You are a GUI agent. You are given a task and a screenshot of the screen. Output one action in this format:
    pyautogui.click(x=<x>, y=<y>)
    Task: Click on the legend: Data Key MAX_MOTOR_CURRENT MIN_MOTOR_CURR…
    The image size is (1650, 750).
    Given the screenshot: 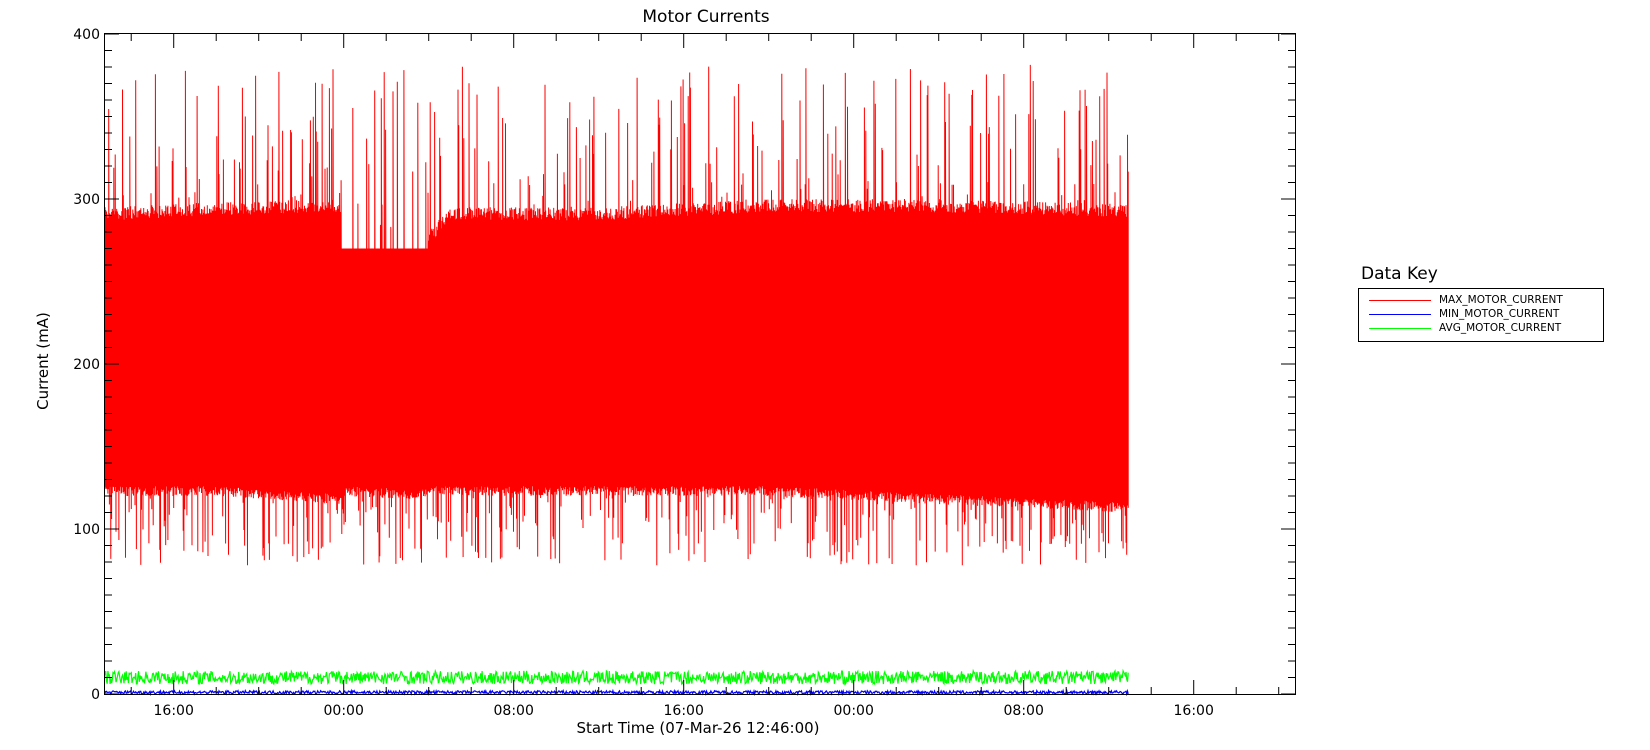 What is the action you would take?
    pyautogui.click(x=1481, y=303)
    